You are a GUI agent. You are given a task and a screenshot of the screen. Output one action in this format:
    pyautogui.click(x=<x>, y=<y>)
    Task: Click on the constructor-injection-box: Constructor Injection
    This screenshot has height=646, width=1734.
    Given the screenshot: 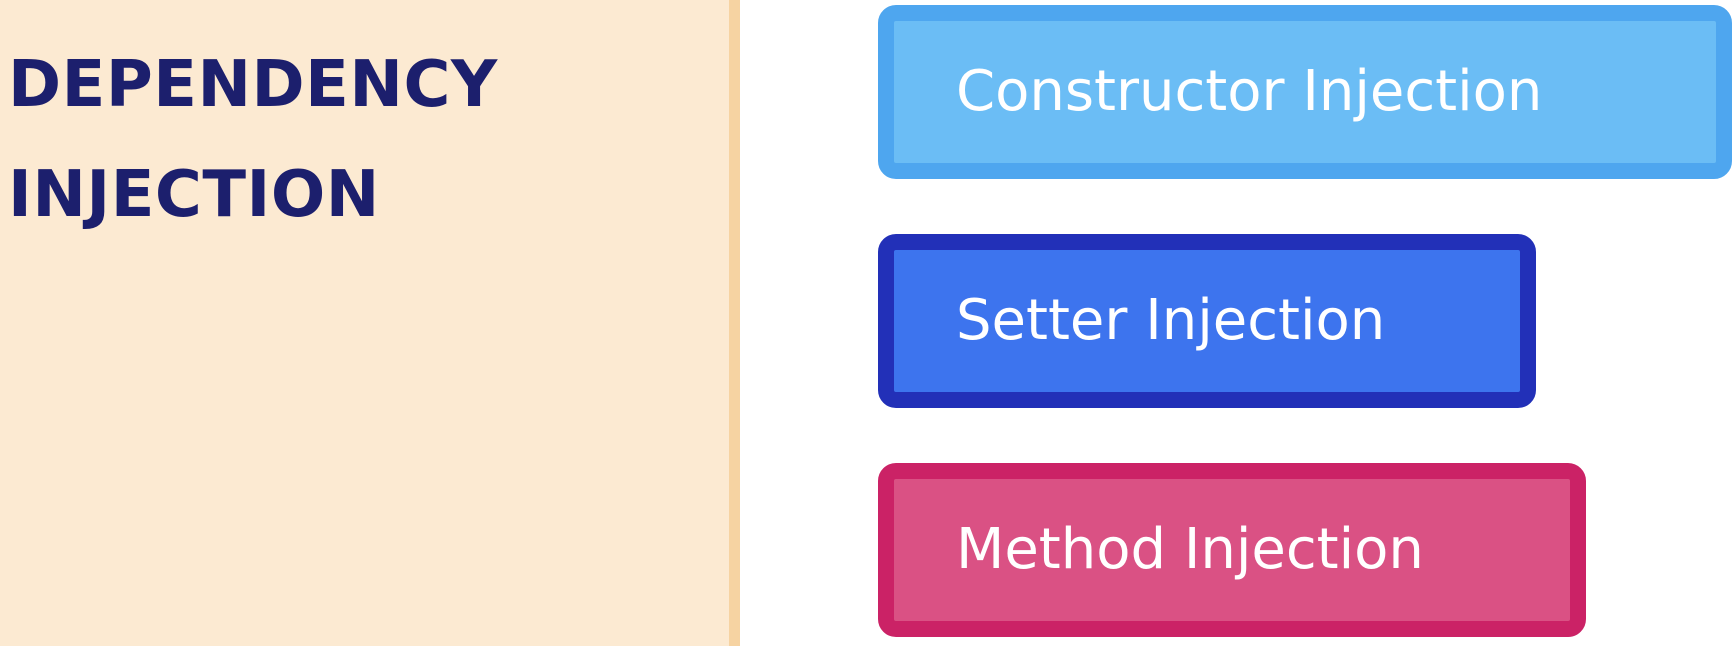 What is the action you would take?
    pyautogui.click(x=1305, y=92)
    